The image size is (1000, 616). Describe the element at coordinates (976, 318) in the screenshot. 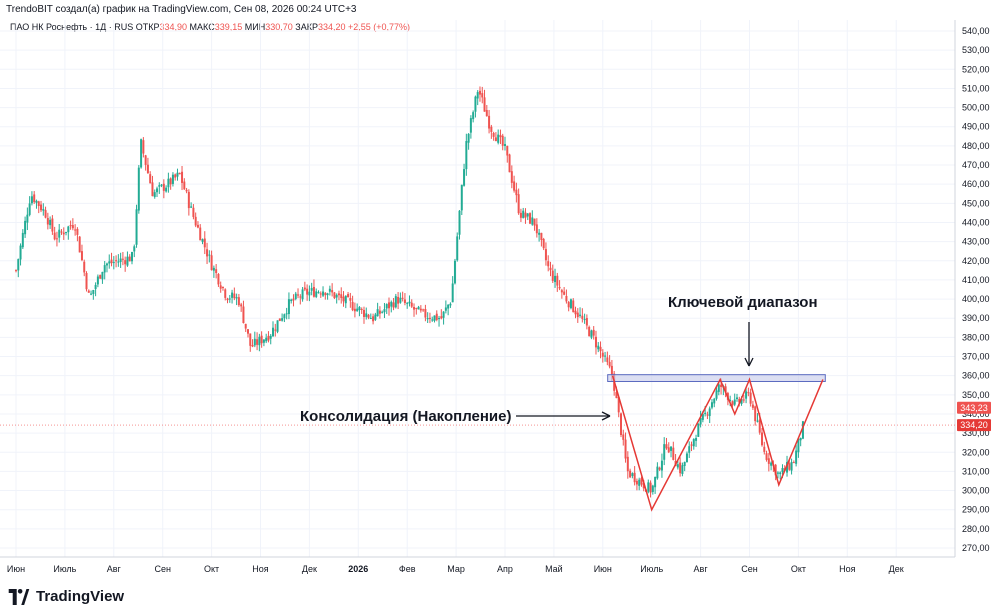

I see `price-tick-label: 390,00` at that location.